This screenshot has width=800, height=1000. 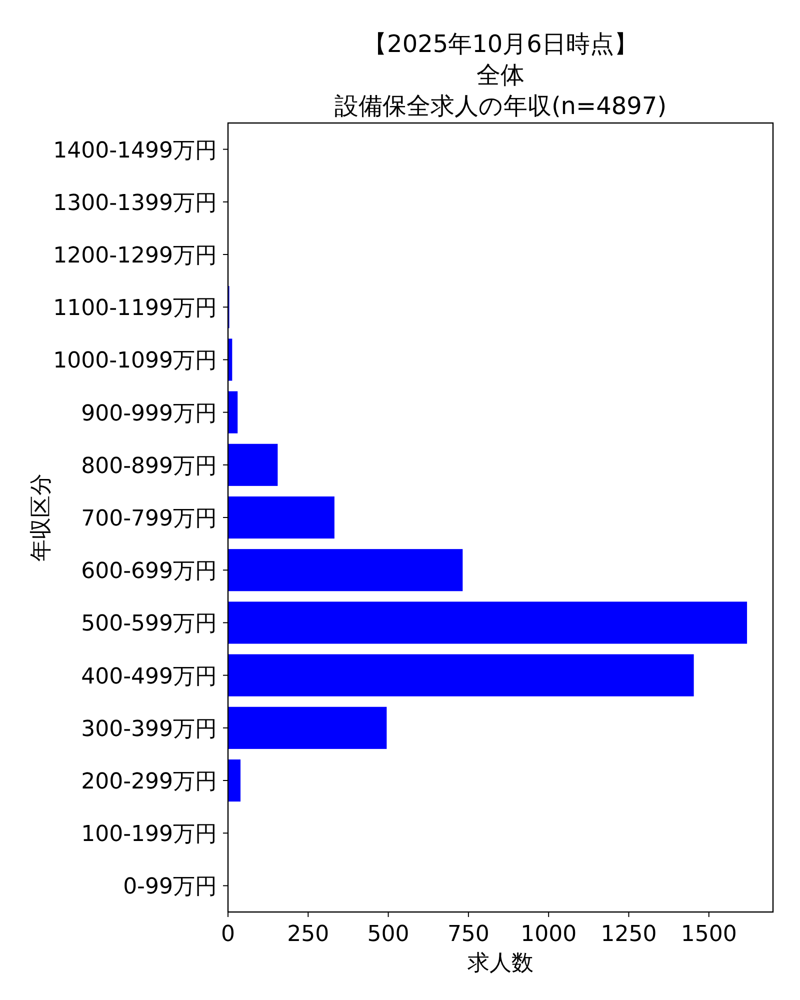 I want to click on x-axis-title: 求人数, so click(x=501, y=963).